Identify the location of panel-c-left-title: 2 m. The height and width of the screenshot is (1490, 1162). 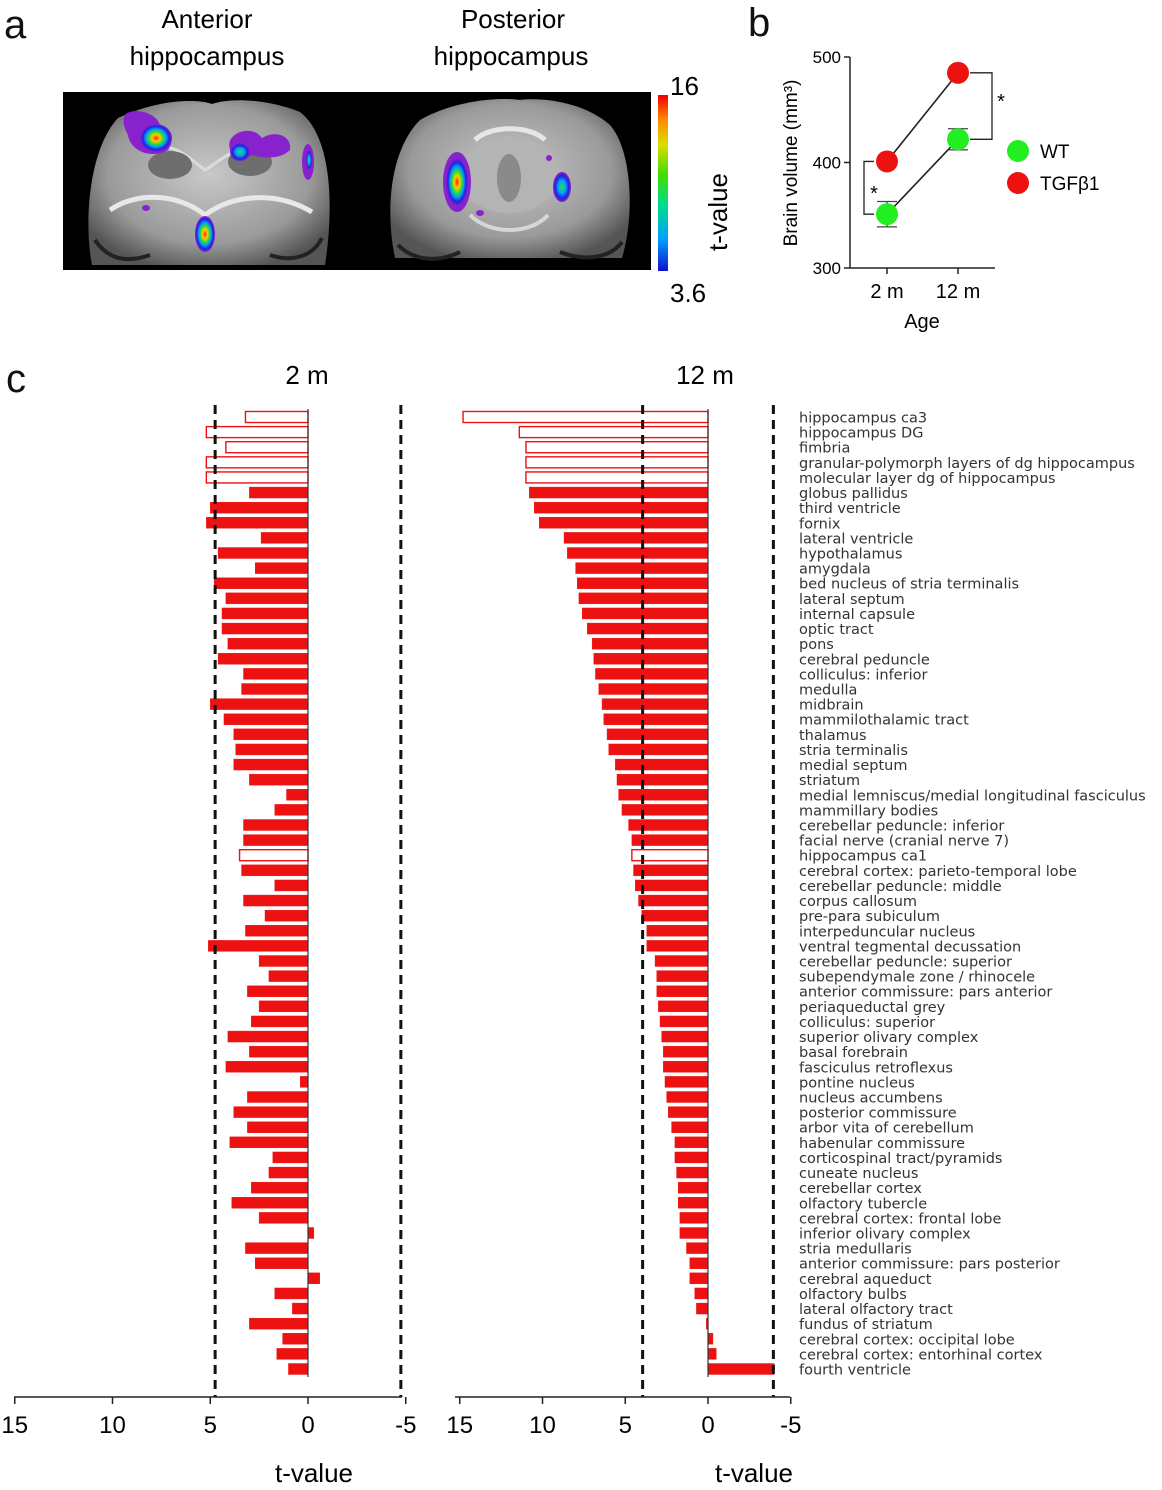
(306, 375).